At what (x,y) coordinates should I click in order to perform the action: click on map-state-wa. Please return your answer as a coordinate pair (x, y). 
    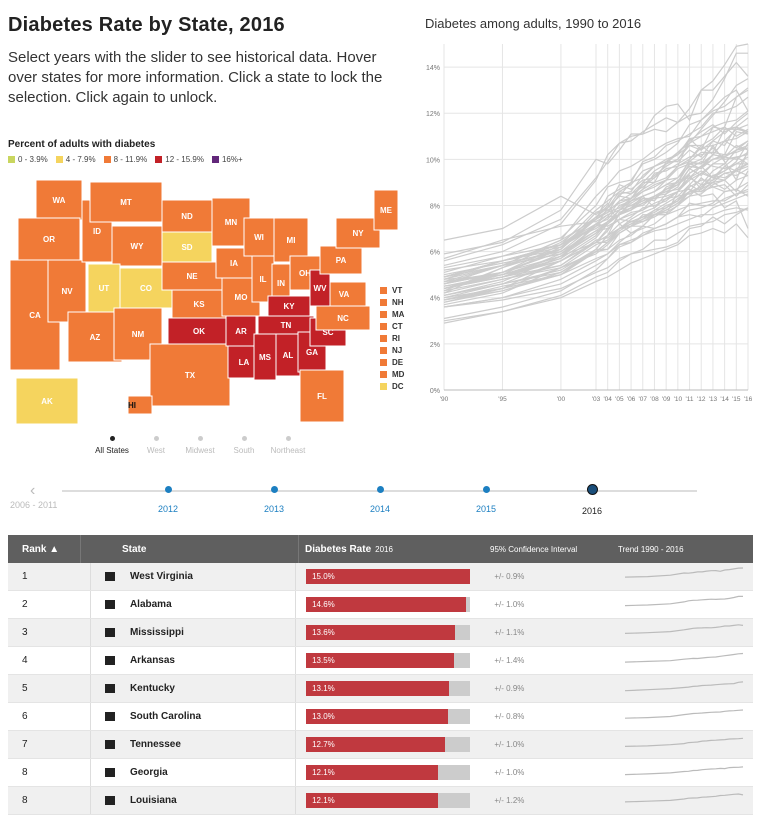
    Looking at the image, I should click on (59, 200).